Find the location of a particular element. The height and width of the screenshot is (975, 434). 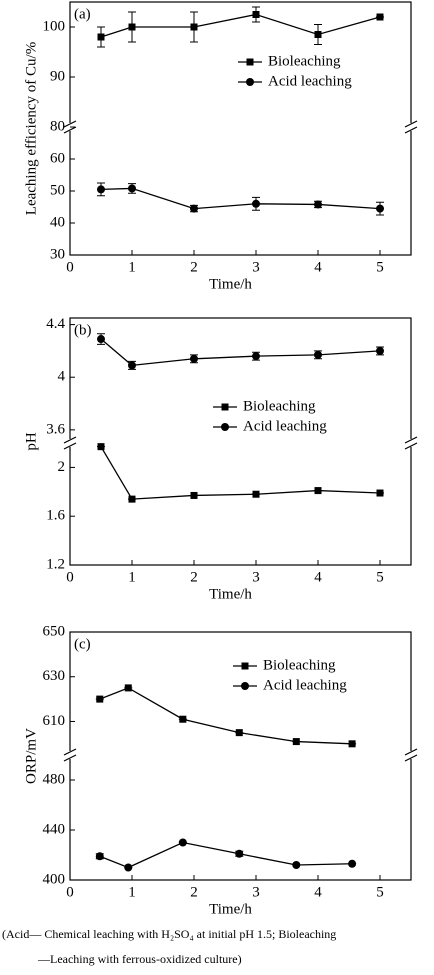

y-tick-label: 100 is located at coordinates (54, 26).